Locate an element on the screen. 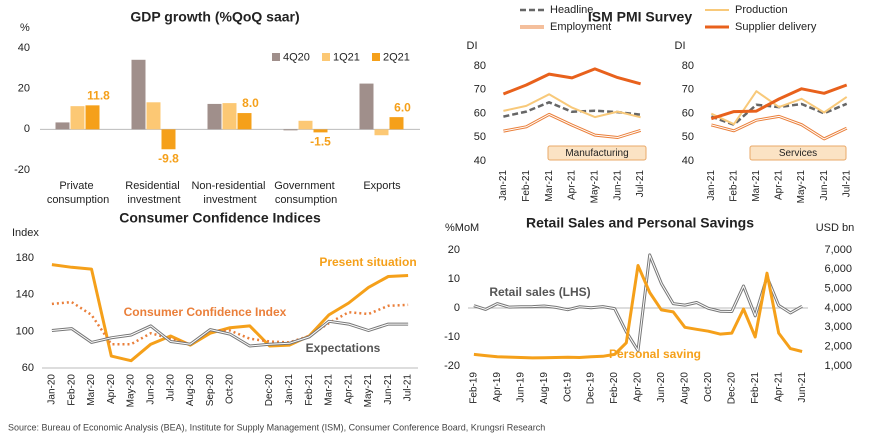 The image size is (870, 442). y-axis-label: DI is located at coordinates (680, 46).